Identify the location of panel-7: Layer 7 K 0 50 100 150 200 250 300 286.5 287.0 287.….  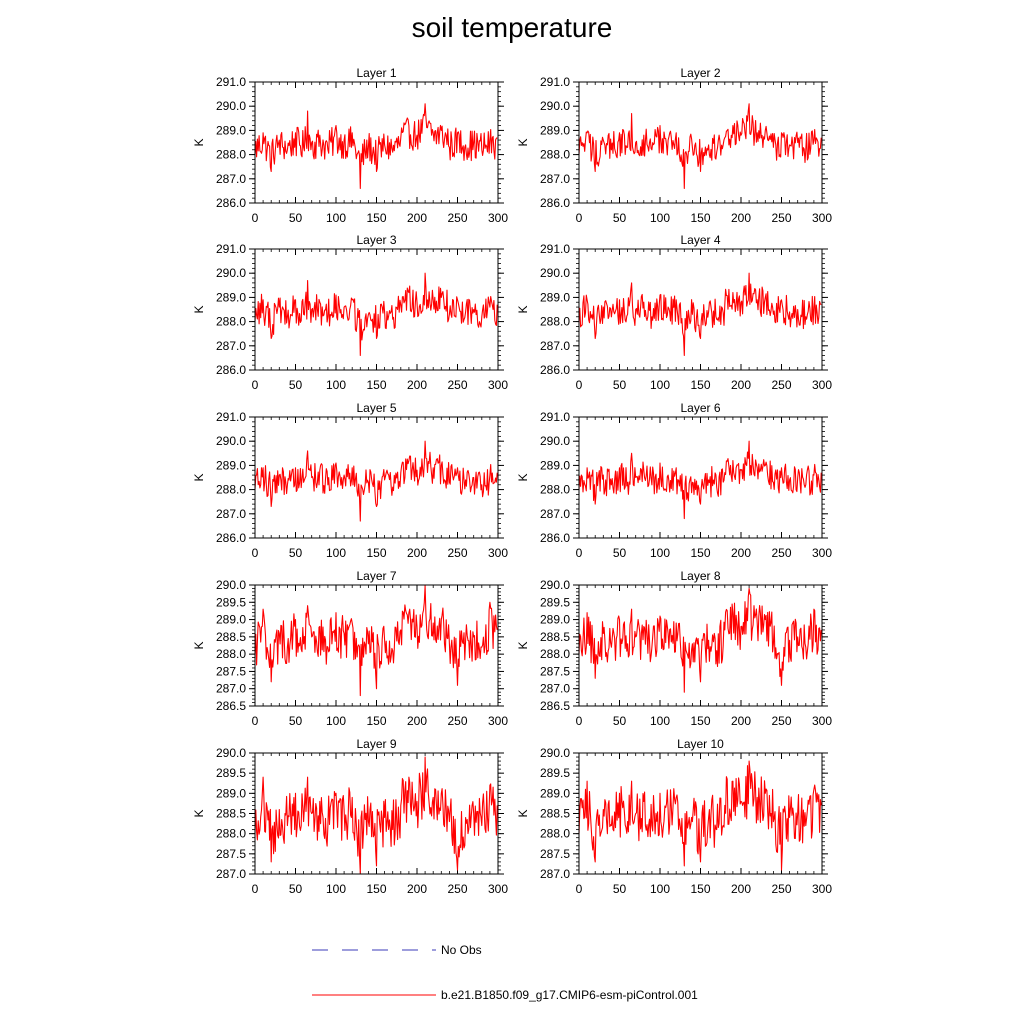
(350, 648).